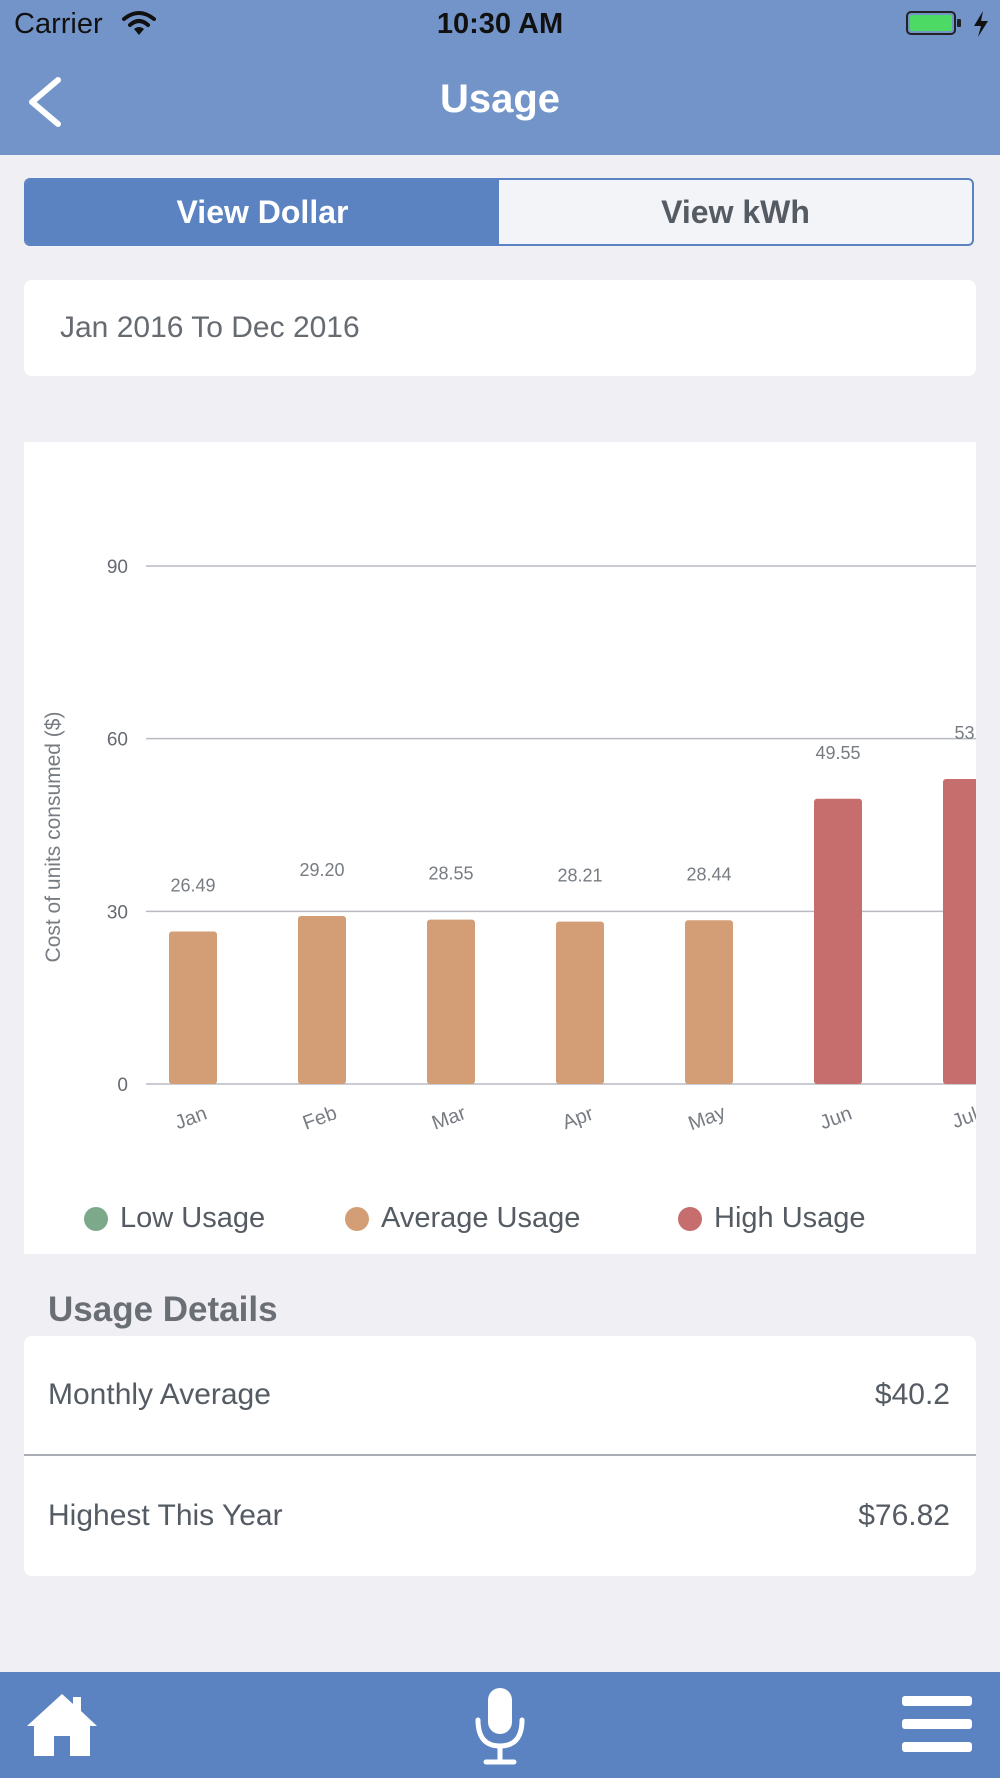  What do you see at coordinates (836, 1119) in the screenshot?
I see `x-tick-label: Jun` at bounding box center [836, 1119].